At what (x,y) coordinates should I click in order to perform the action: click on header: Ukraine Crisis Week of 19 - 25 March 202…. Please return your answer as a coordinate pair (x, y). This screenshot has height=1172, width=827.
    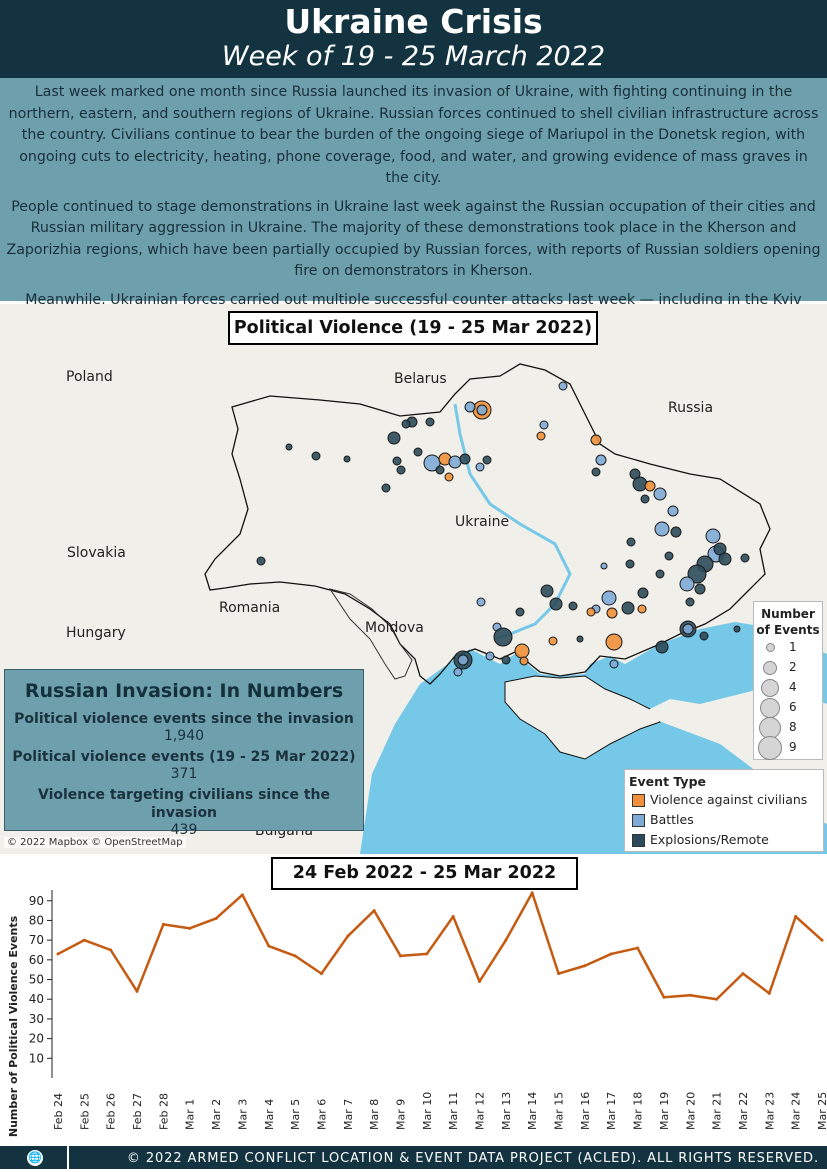
    Looking at the image, I should click on (413, 39).